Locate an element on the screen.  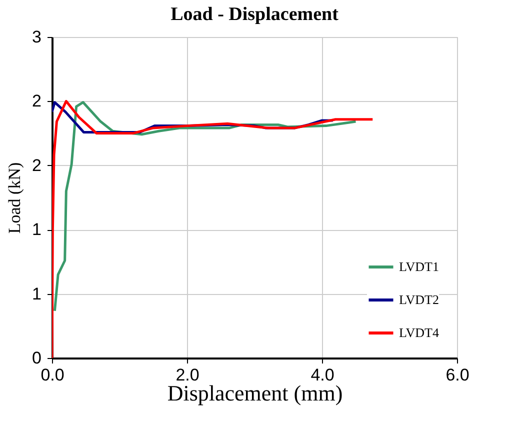
y-tick-label: 0 is located at coordinates (37, 358).